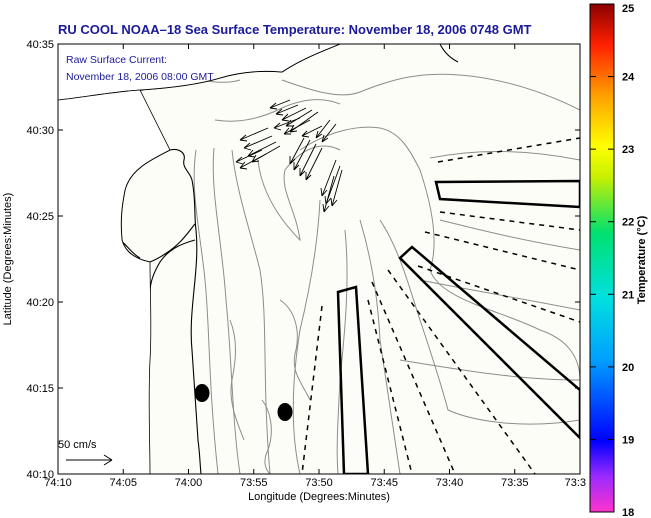 The height and width of the screenshot is (518, 651). I want to click on scale-bar-label: 50 cm/s, so click(77, 445).